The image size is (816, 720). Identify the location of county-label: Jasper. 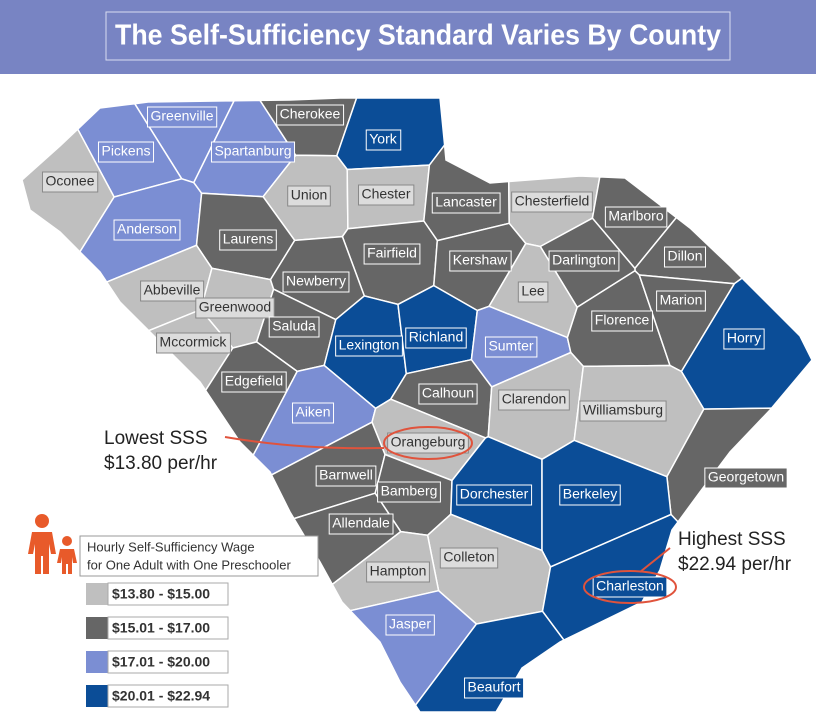
(410, 624).